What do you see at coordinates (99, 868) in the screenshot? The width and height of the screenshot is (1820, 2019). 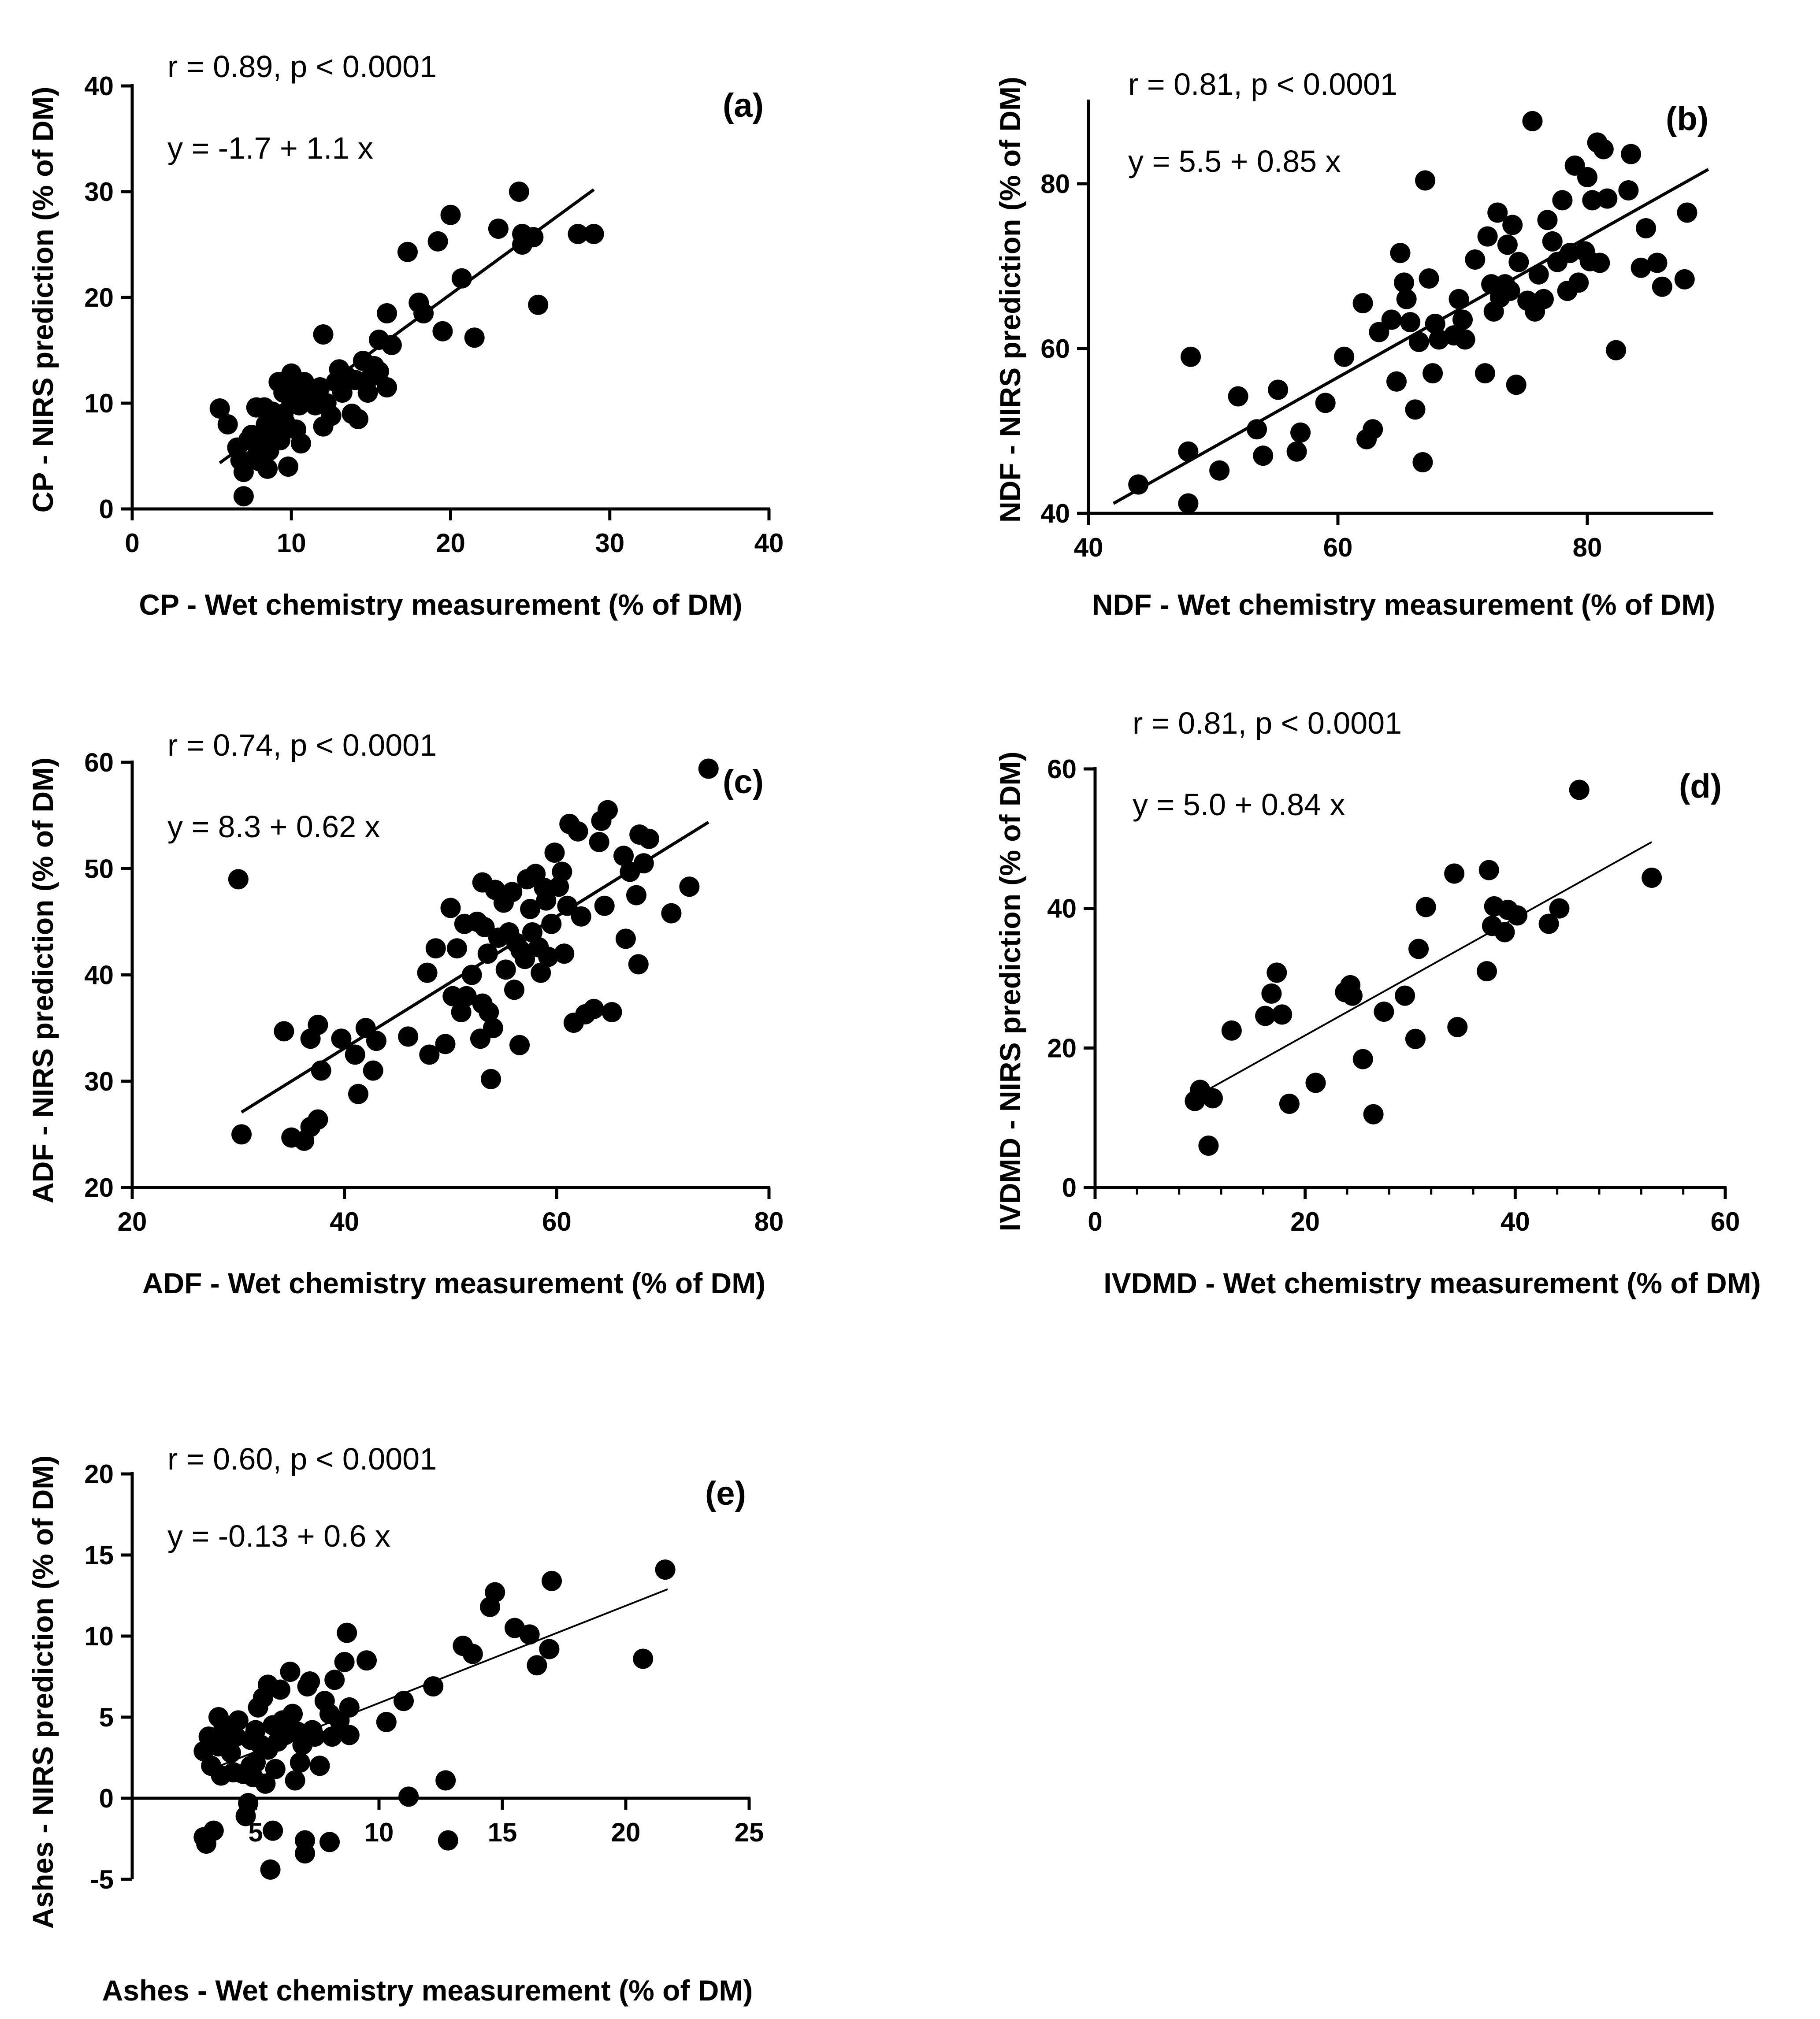 I see `panel-c-y-tick-label: 50` at bounding box center [99, 868].